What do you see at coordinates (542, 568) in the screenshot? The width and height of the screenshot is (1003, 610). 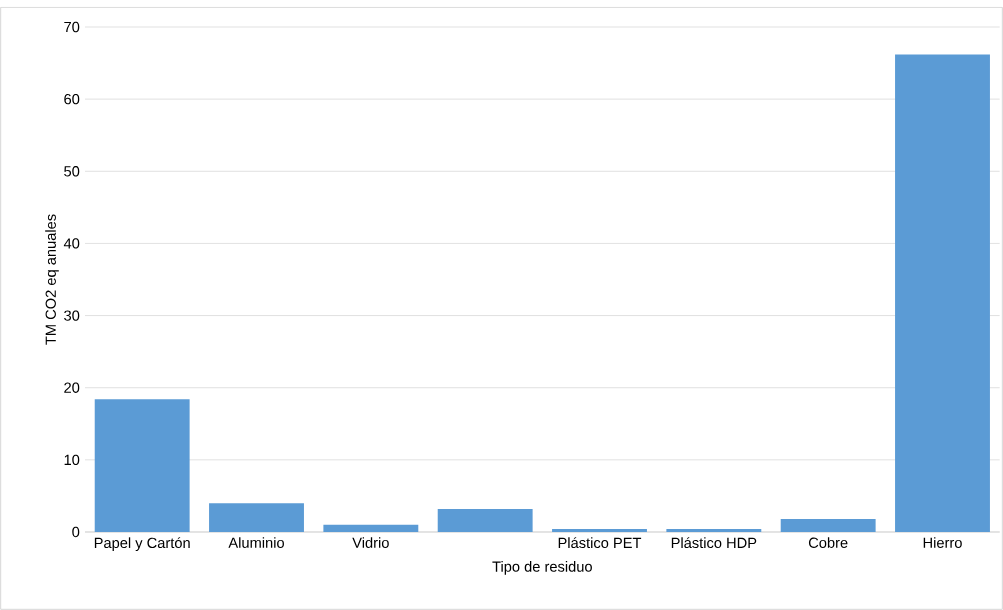 I see `x-axis-title: Tipo de residuo` at bounding box center [542, 568].